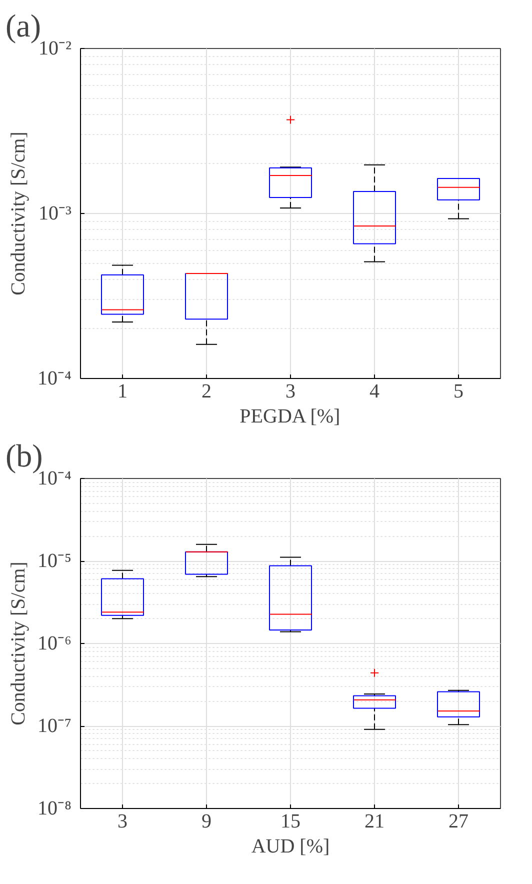  Describe the element at coordinates (55, 379) in the screenshot. I see `y-tick-label: 10⁻⁴` at that location.